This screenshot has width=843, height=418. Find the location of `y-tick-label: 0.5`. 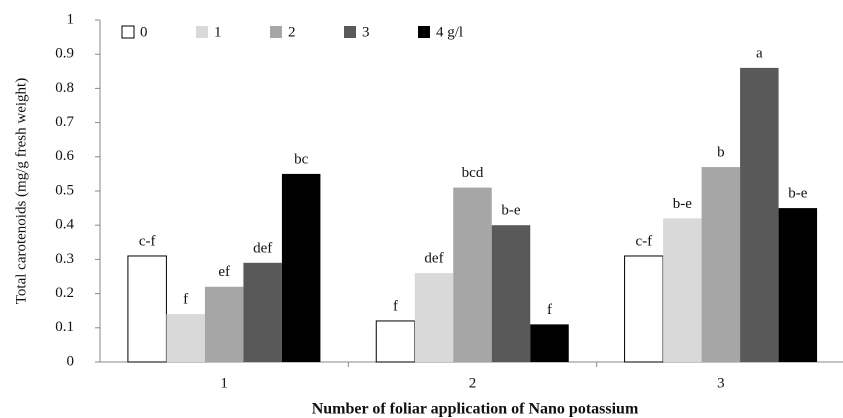

y-tick-label: 0.5 is located at coordinates (64, 190).